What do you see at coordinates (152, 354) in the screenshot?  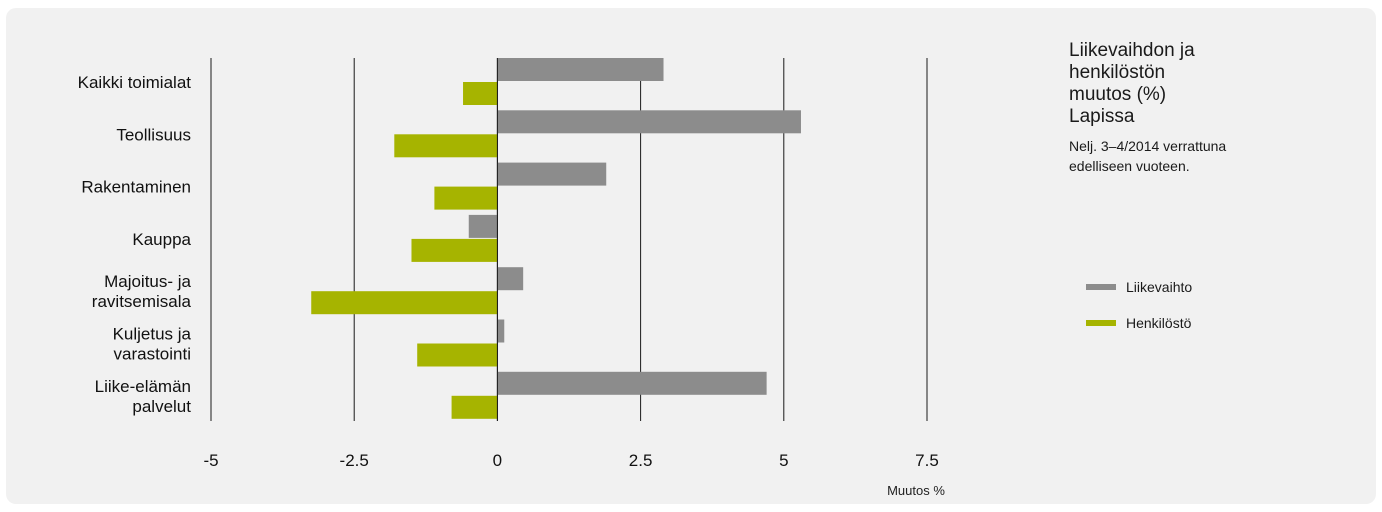 I see `category-label: varastointi` at bounding box center [152, 354].